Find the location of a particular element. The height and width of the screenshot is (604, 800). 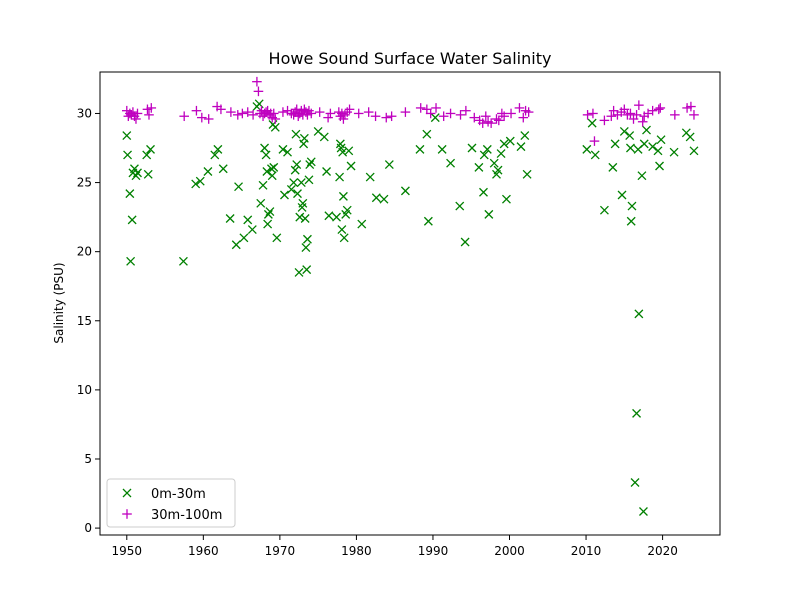

x-tick-label: 1950 is located at coordinates (127, 551).